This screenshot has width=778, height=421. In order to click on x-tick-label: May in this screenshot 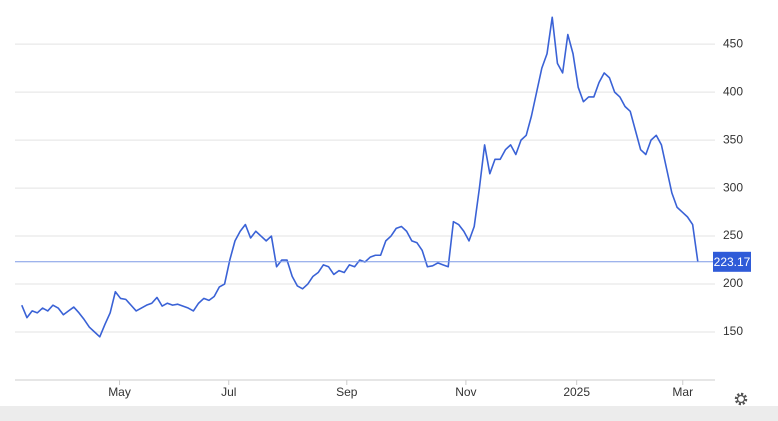, I will do `click(119, 392)`.